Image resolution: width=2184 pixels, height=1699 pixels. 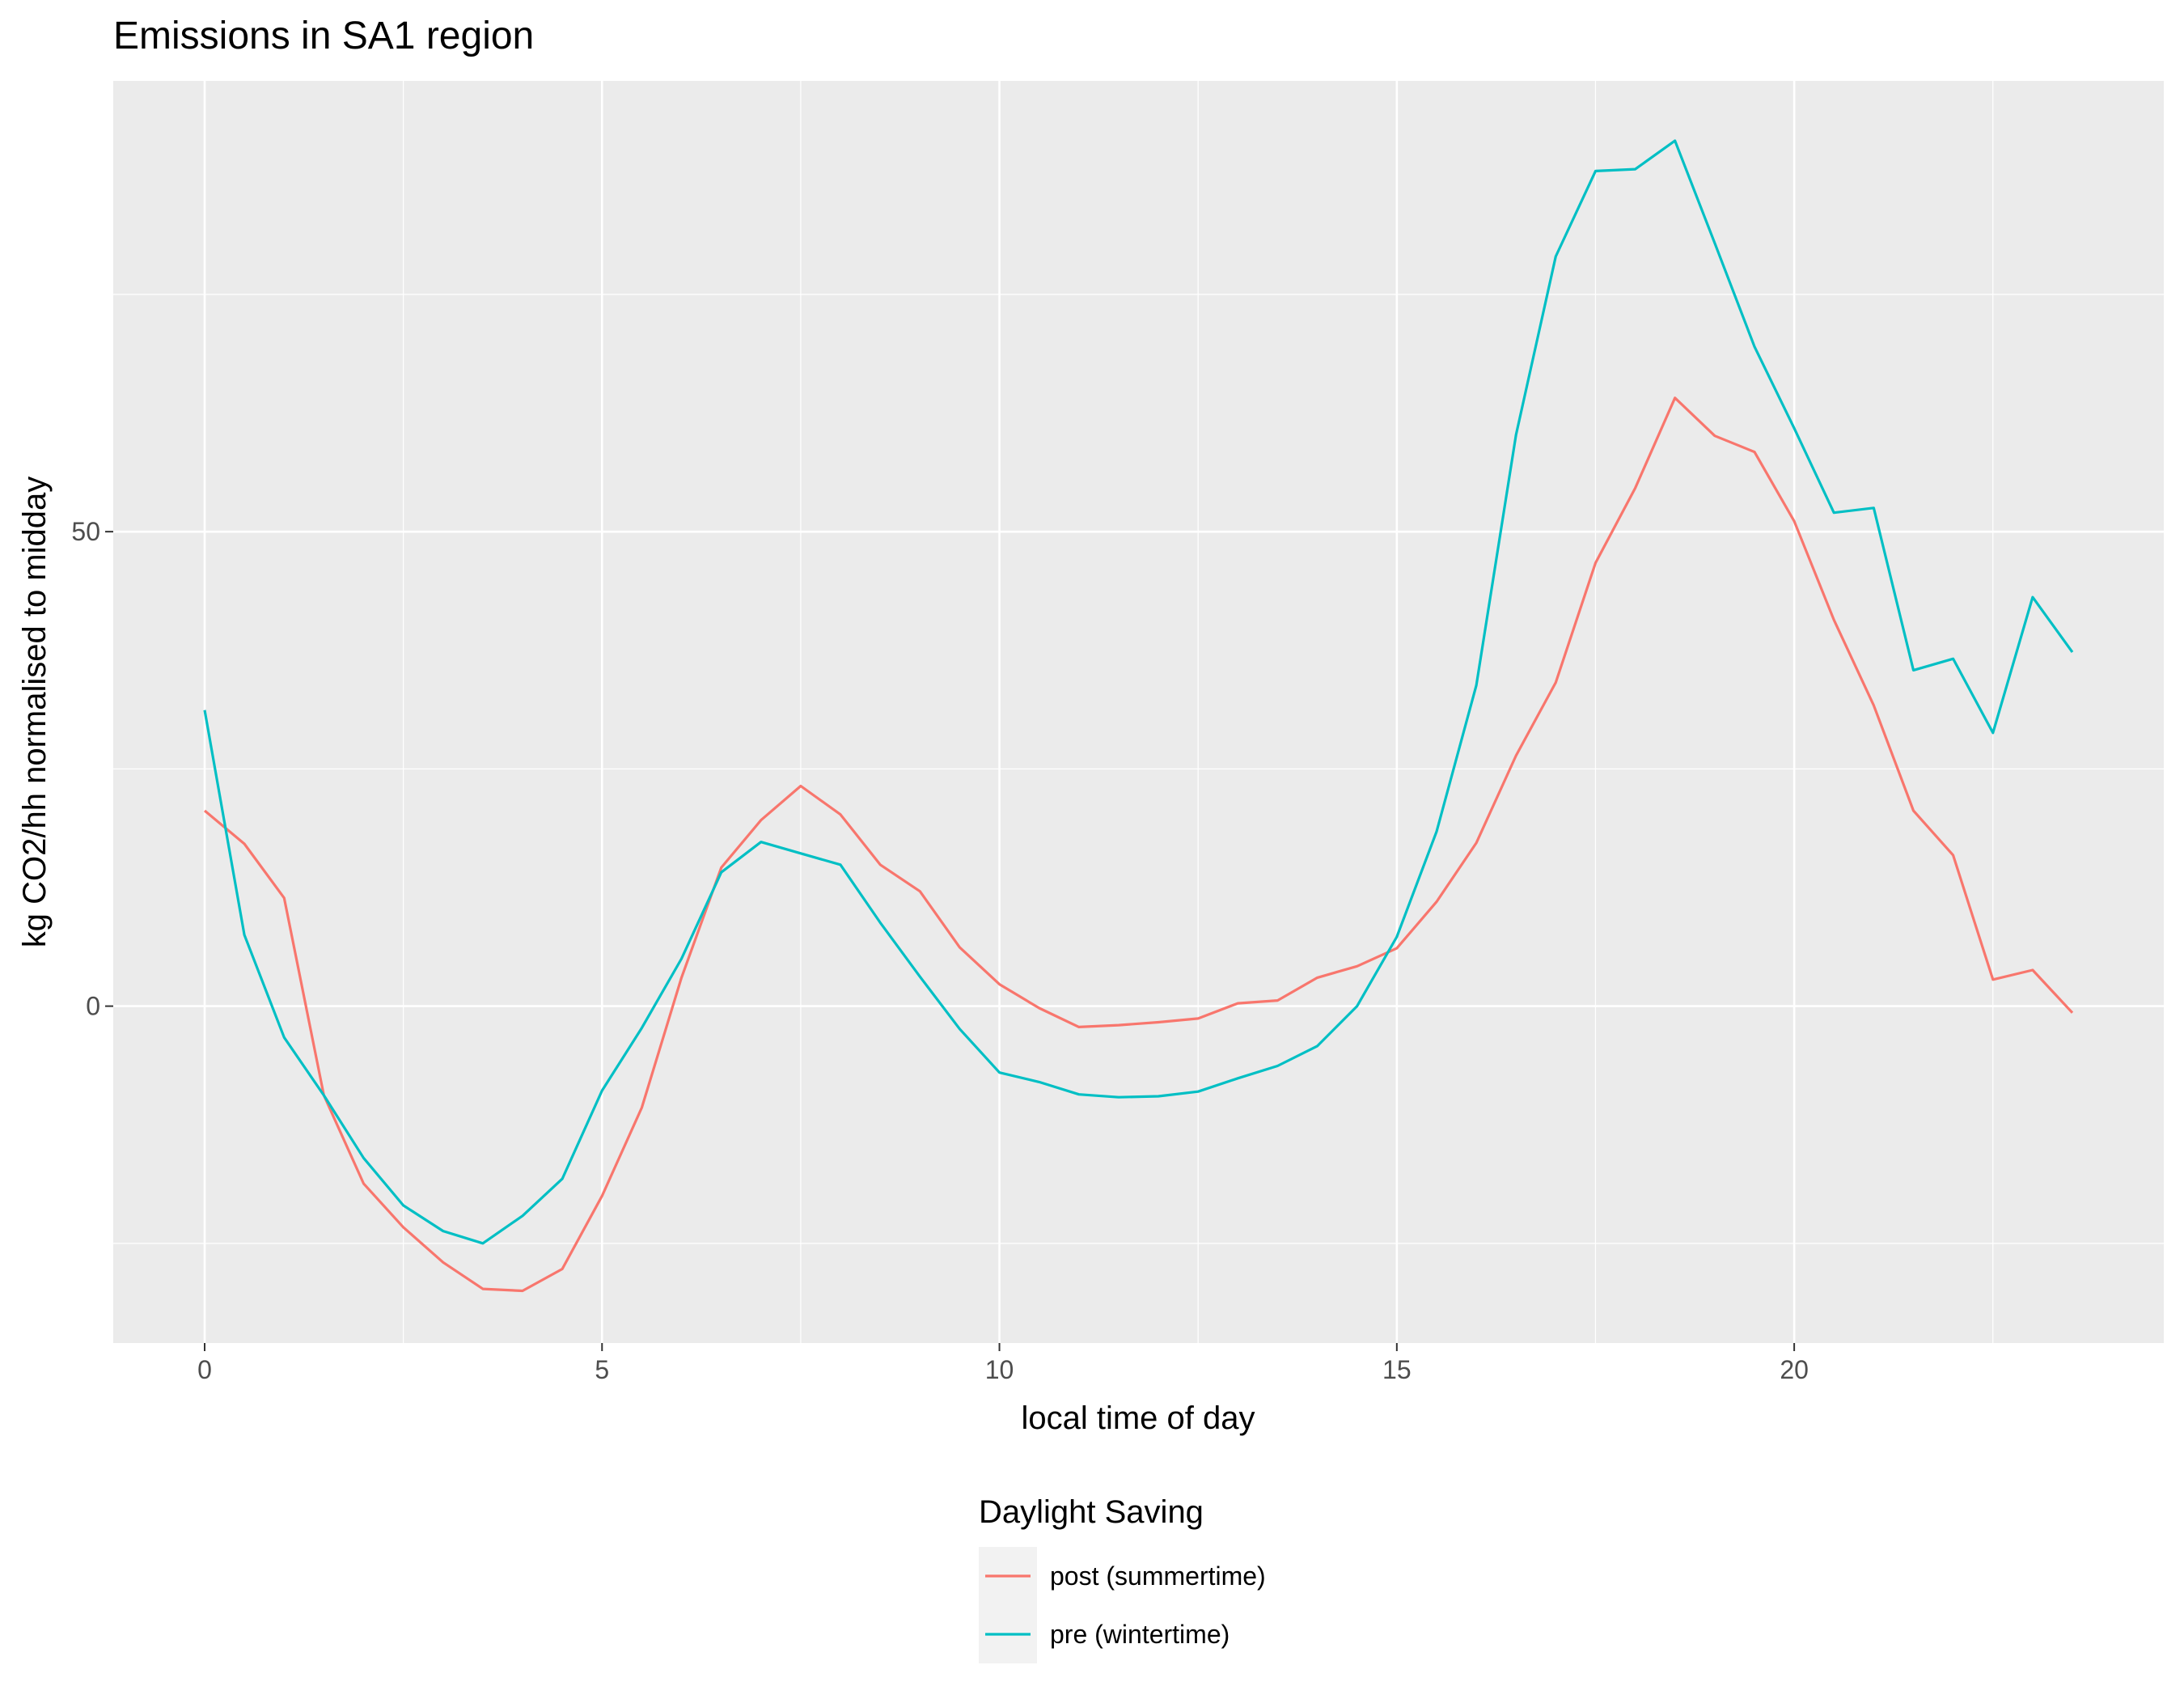 What do you see at coordinates (1140, 1634) in the screenshot?
I see `legend-label: pre (wintertime)` at bounding box center [1140, 1634].